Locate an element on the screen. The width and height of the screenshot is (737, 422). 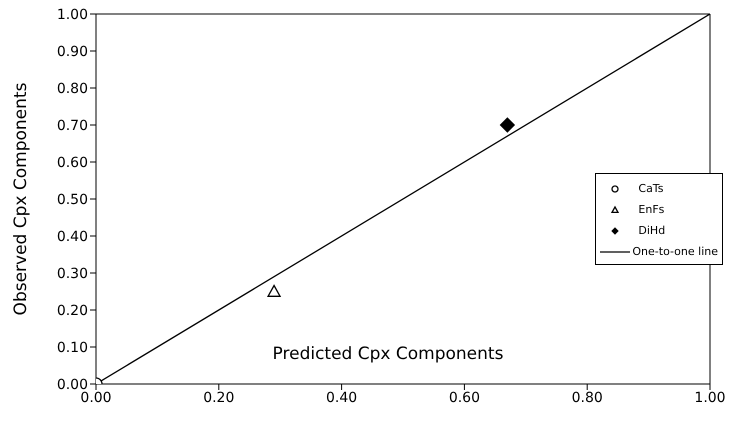
y-tick-label: 1.00 is located at coordinates (72, 14).